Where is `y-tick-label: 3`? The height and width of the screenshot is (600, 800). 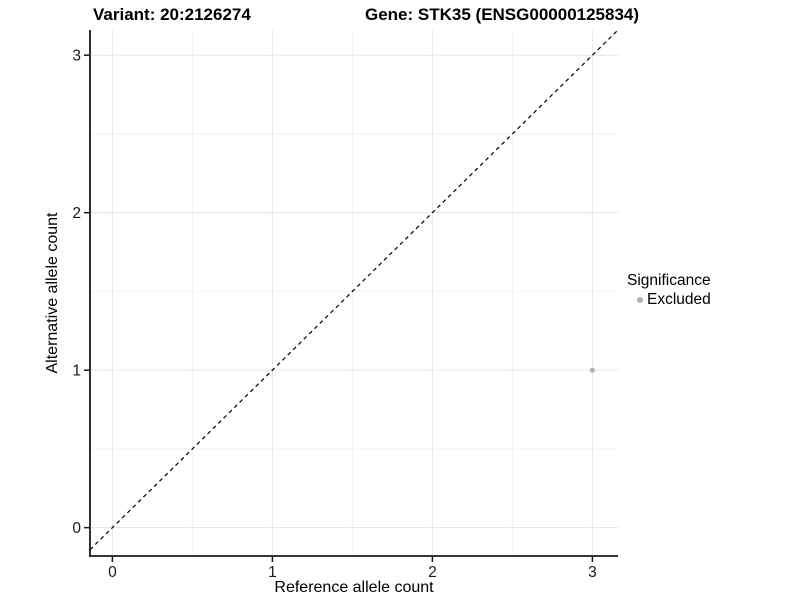
y-tick-label: 3 is located at coordinates (76, 56).